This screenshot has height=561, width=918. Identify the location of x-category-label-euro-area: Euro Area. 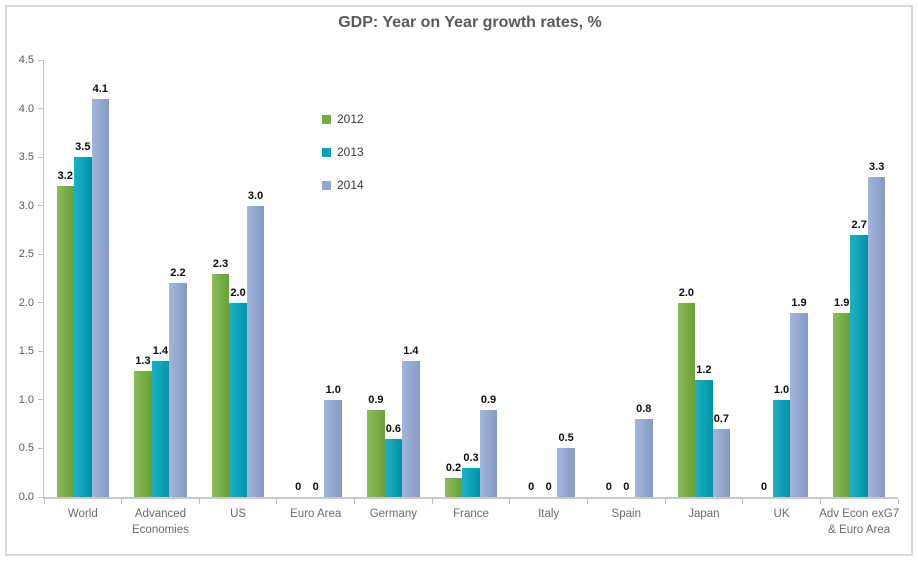
(316, 514).